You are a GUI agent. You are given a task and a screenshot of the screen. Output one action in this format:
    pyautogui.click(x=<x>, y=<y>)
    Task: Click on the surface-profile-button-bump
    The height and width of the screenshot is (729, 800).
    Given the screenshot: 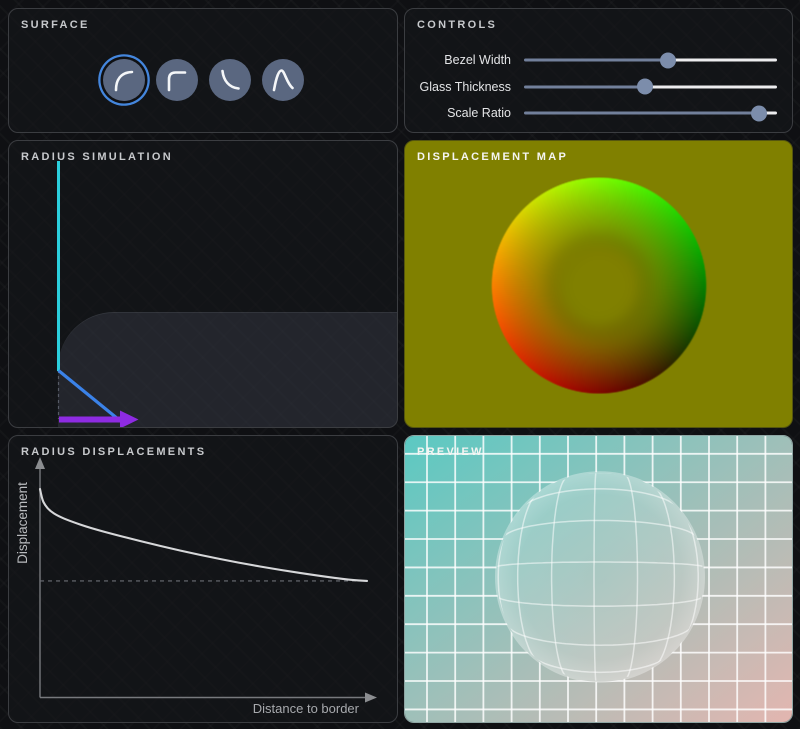 What is the action you would take?
    pyautogui.click(x=282, y=80)
    